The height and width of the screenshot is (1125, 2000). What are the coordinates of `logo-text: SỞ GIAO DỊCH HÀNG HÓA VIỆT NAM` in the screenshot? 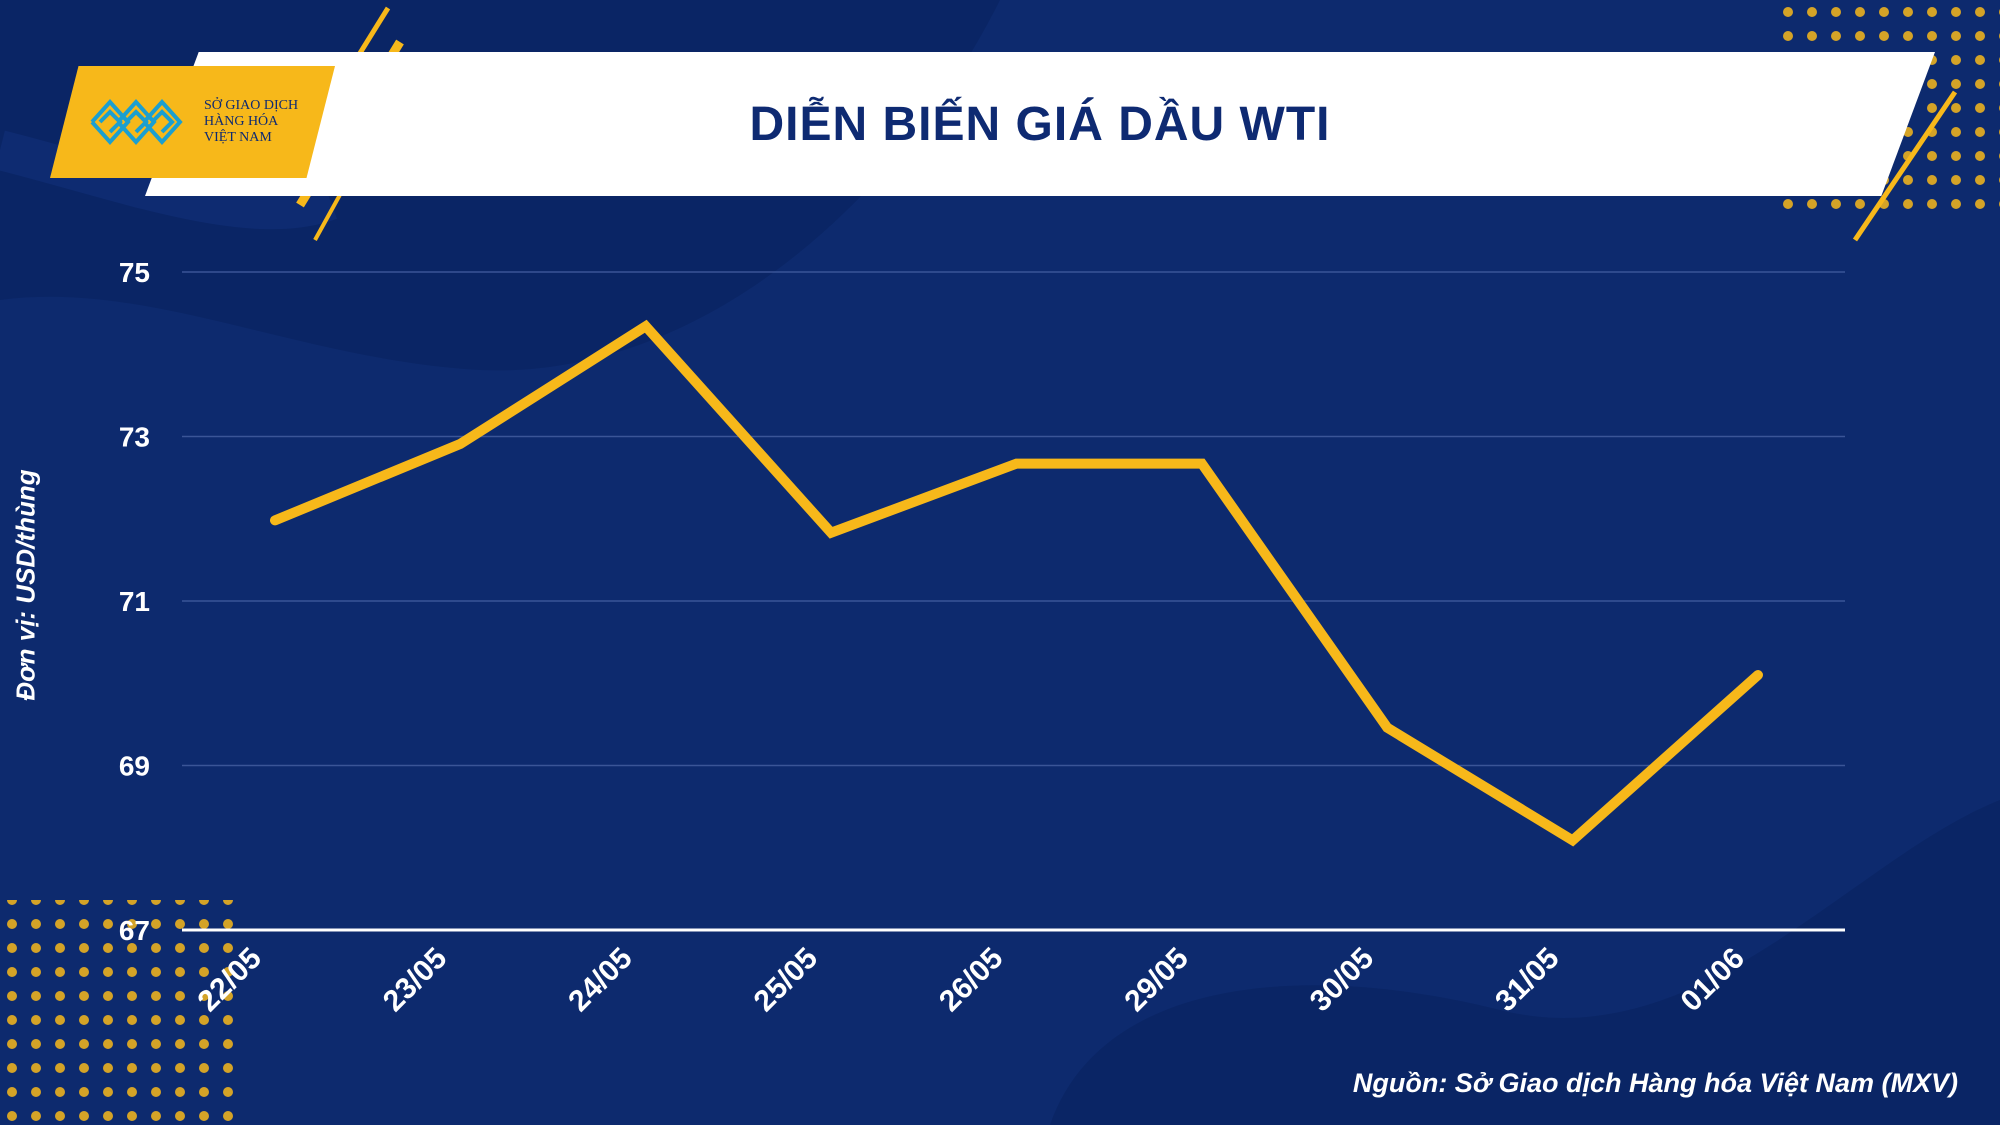 It's located at (269, 122).